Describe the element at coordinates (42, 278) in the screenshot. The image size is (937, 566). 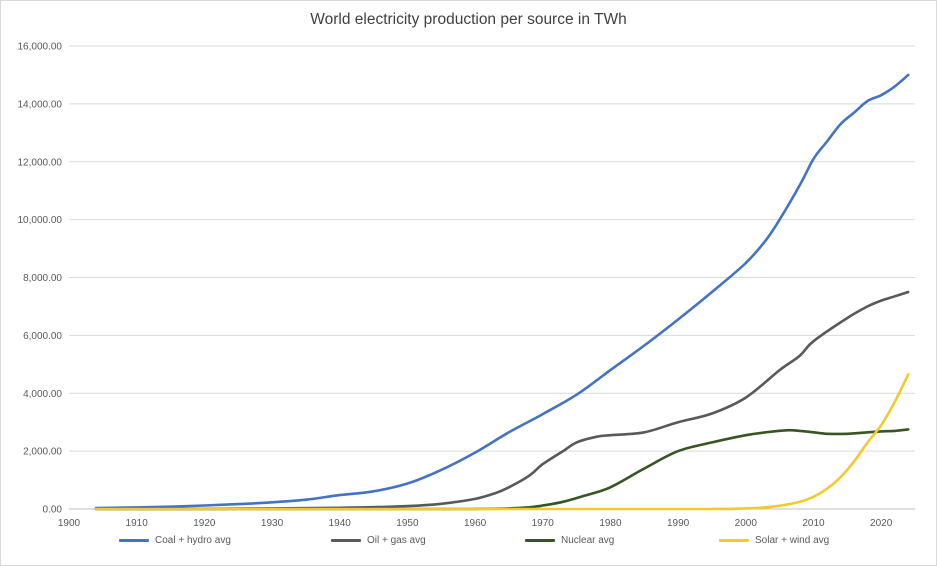
I see `y-tick-label: 8,000.00` at that location.